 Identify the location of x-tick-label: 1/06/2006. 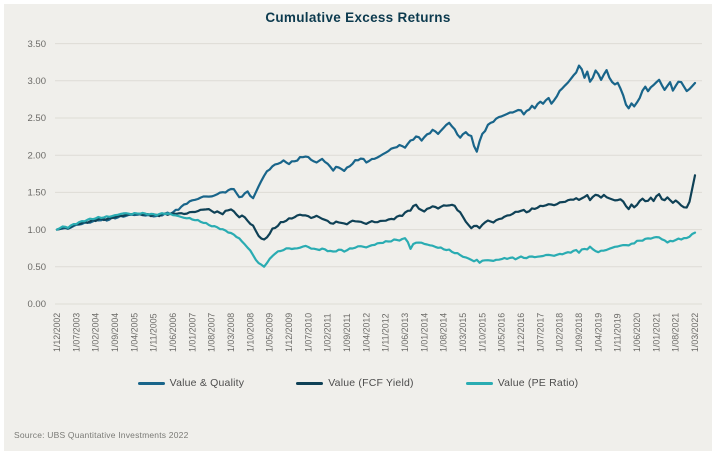
(173, 332).